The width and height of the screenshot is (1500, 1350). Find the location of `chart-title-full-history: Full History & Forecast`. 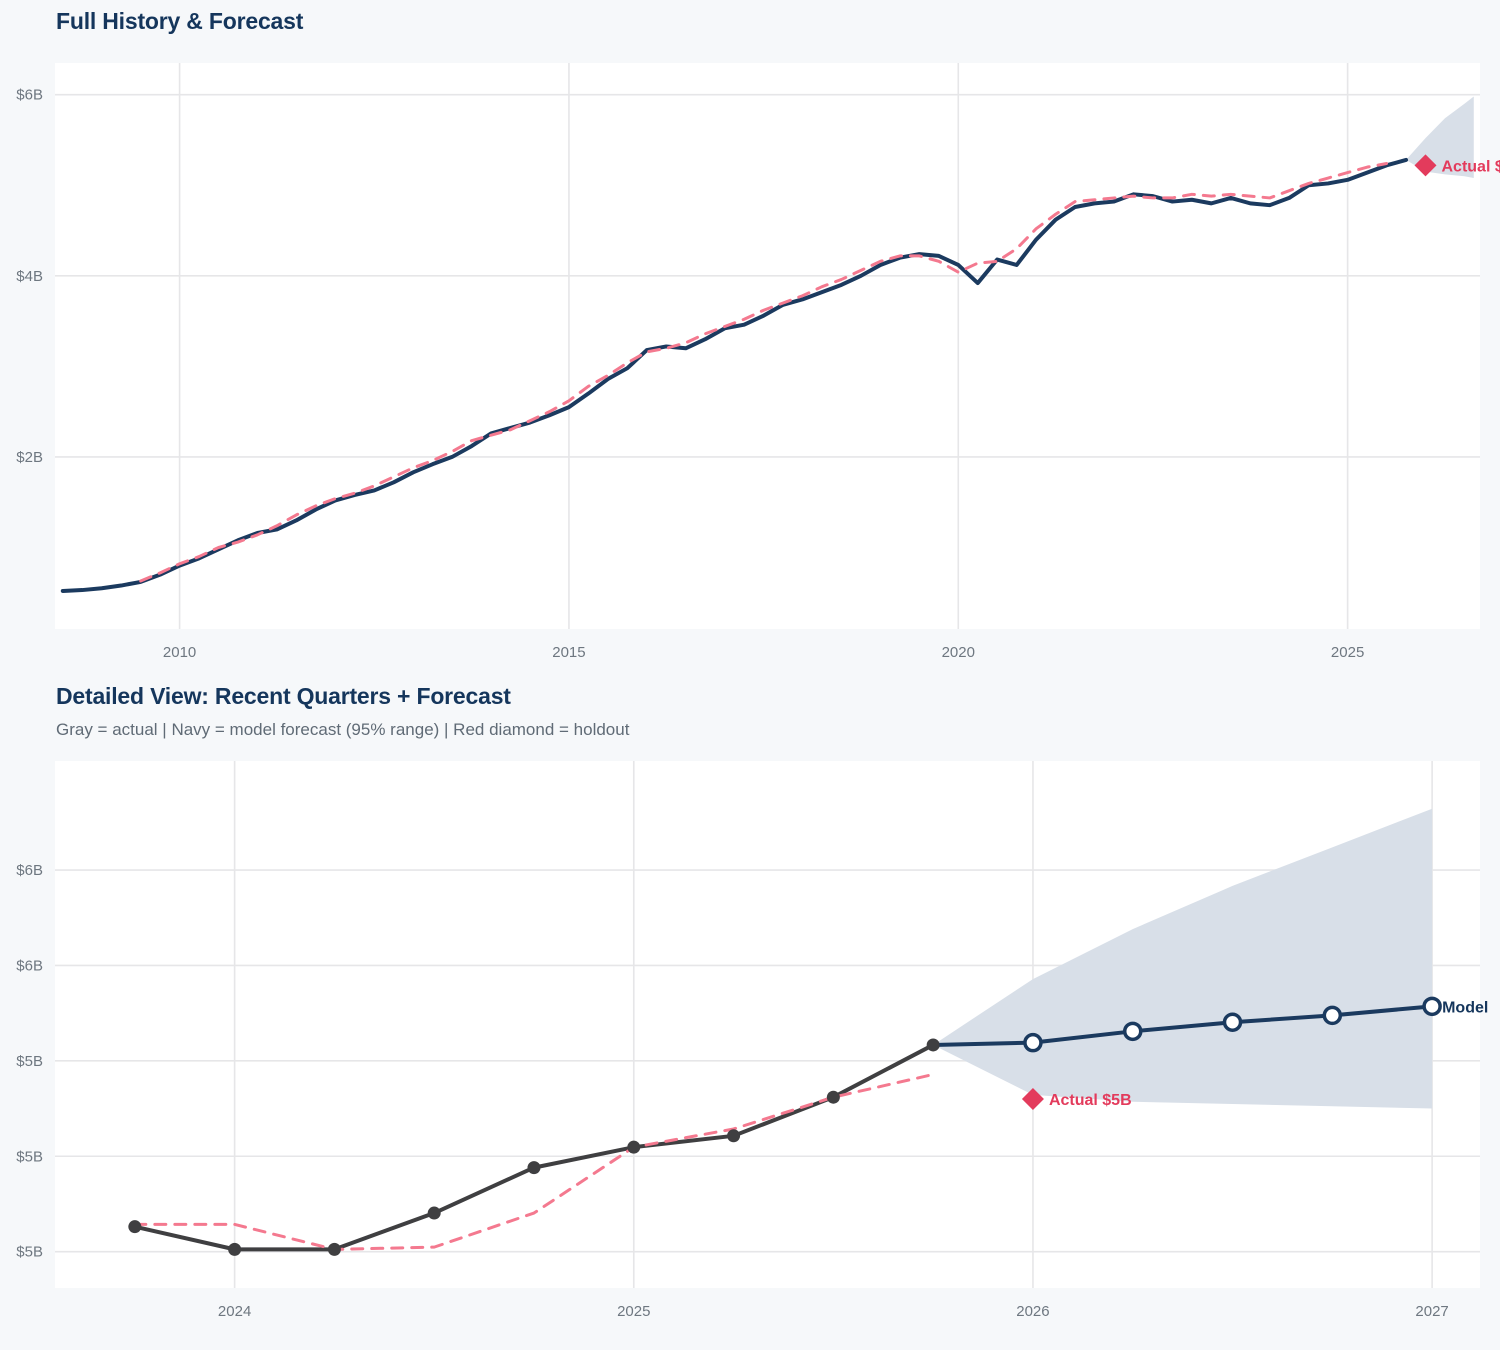

chart-title-full-history: Full History & Forecast is located at coordinates (180, 21).